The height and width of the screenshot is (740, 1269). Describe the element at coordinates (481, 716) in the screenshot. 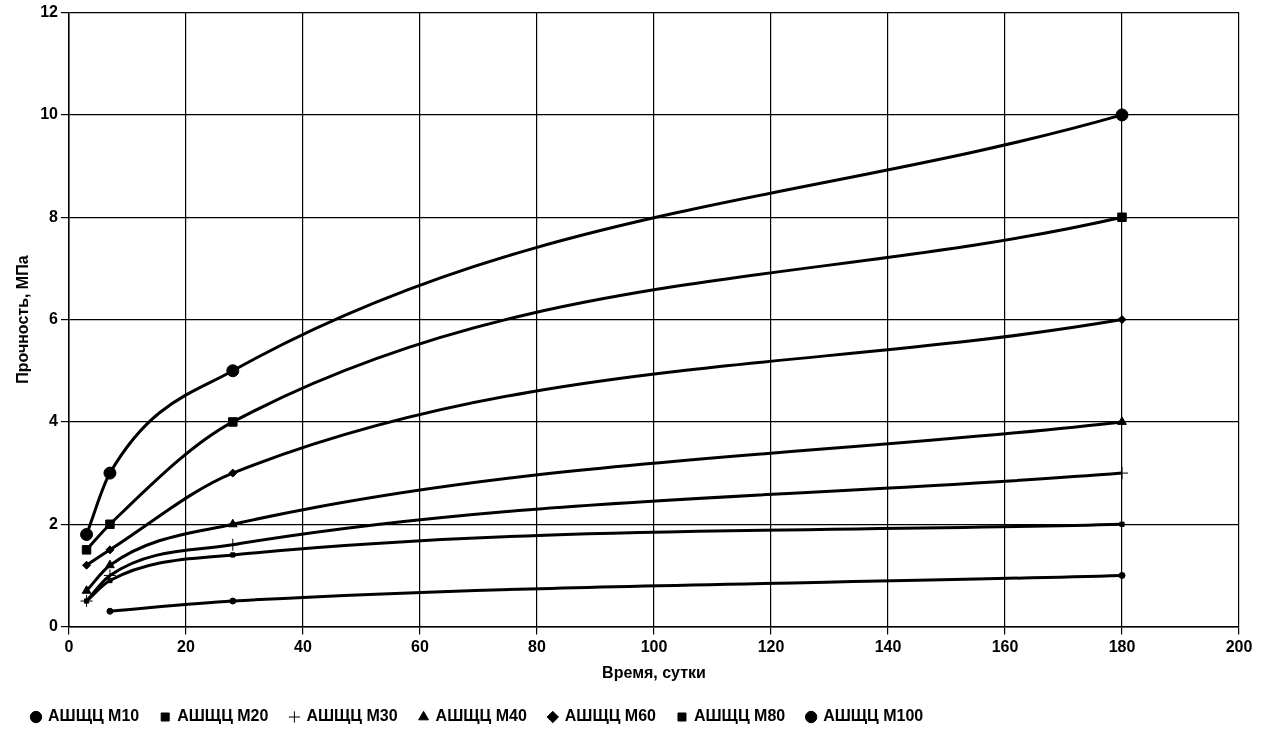

I see `legend-label: АШЩЦ М40` at that location.